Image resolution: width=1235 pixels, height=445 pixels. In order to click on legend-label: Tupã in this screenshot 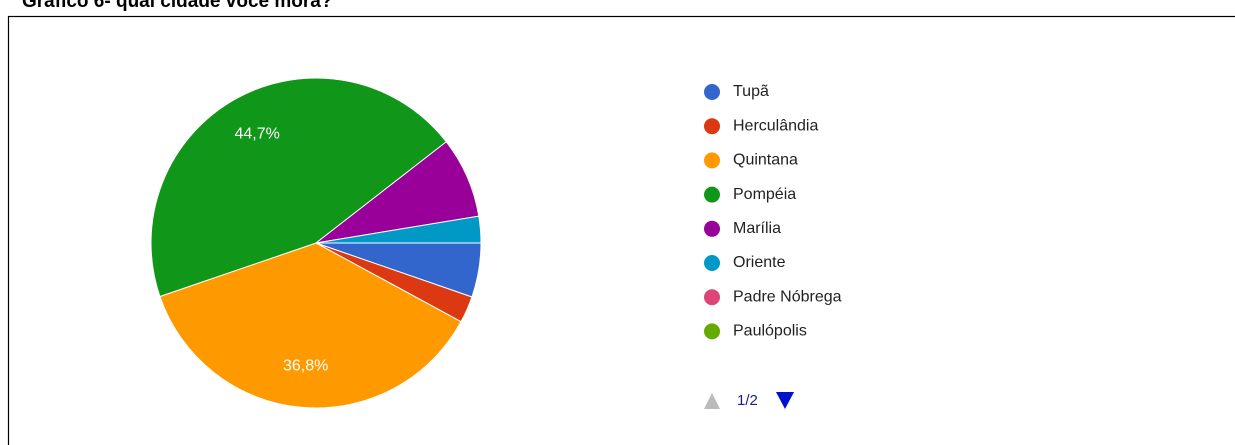, I will do `click(751, 91)`.